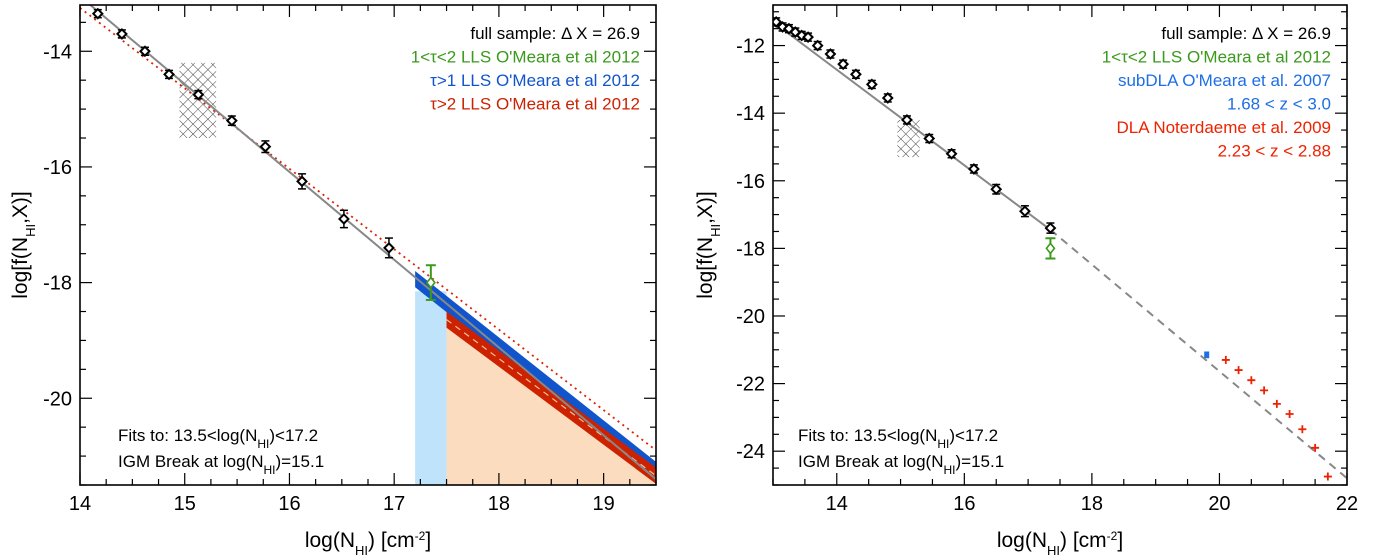  I want to click on left-y-tick-label: -20, so click(57, 399).